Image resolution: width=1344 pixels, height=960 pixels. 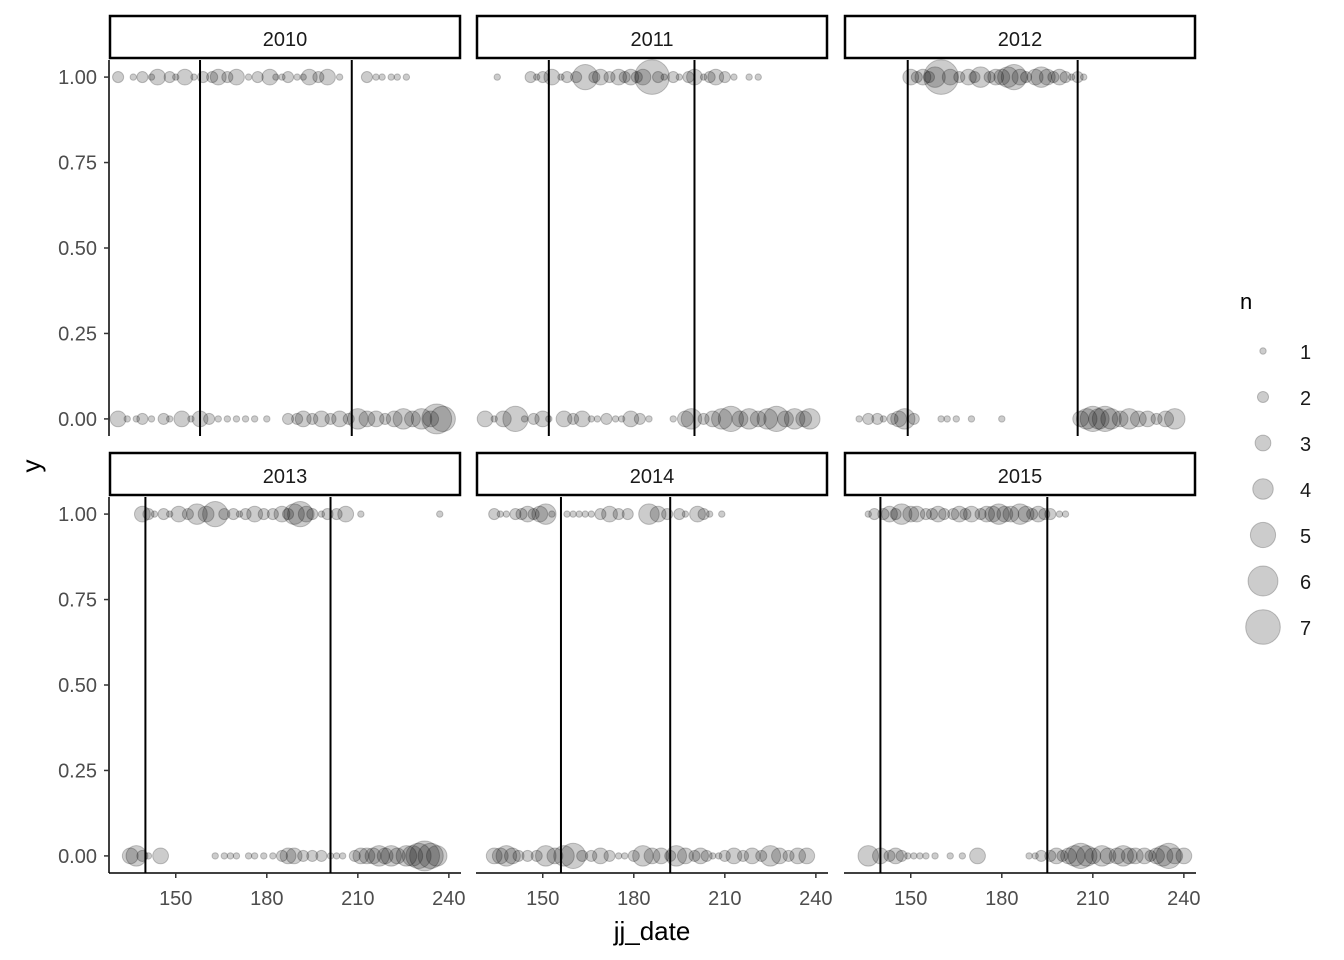 What do you see at coordinates (1305, 583) in the screenshot?
I see `legend-label: 6` at bounding box center [1305, 583].